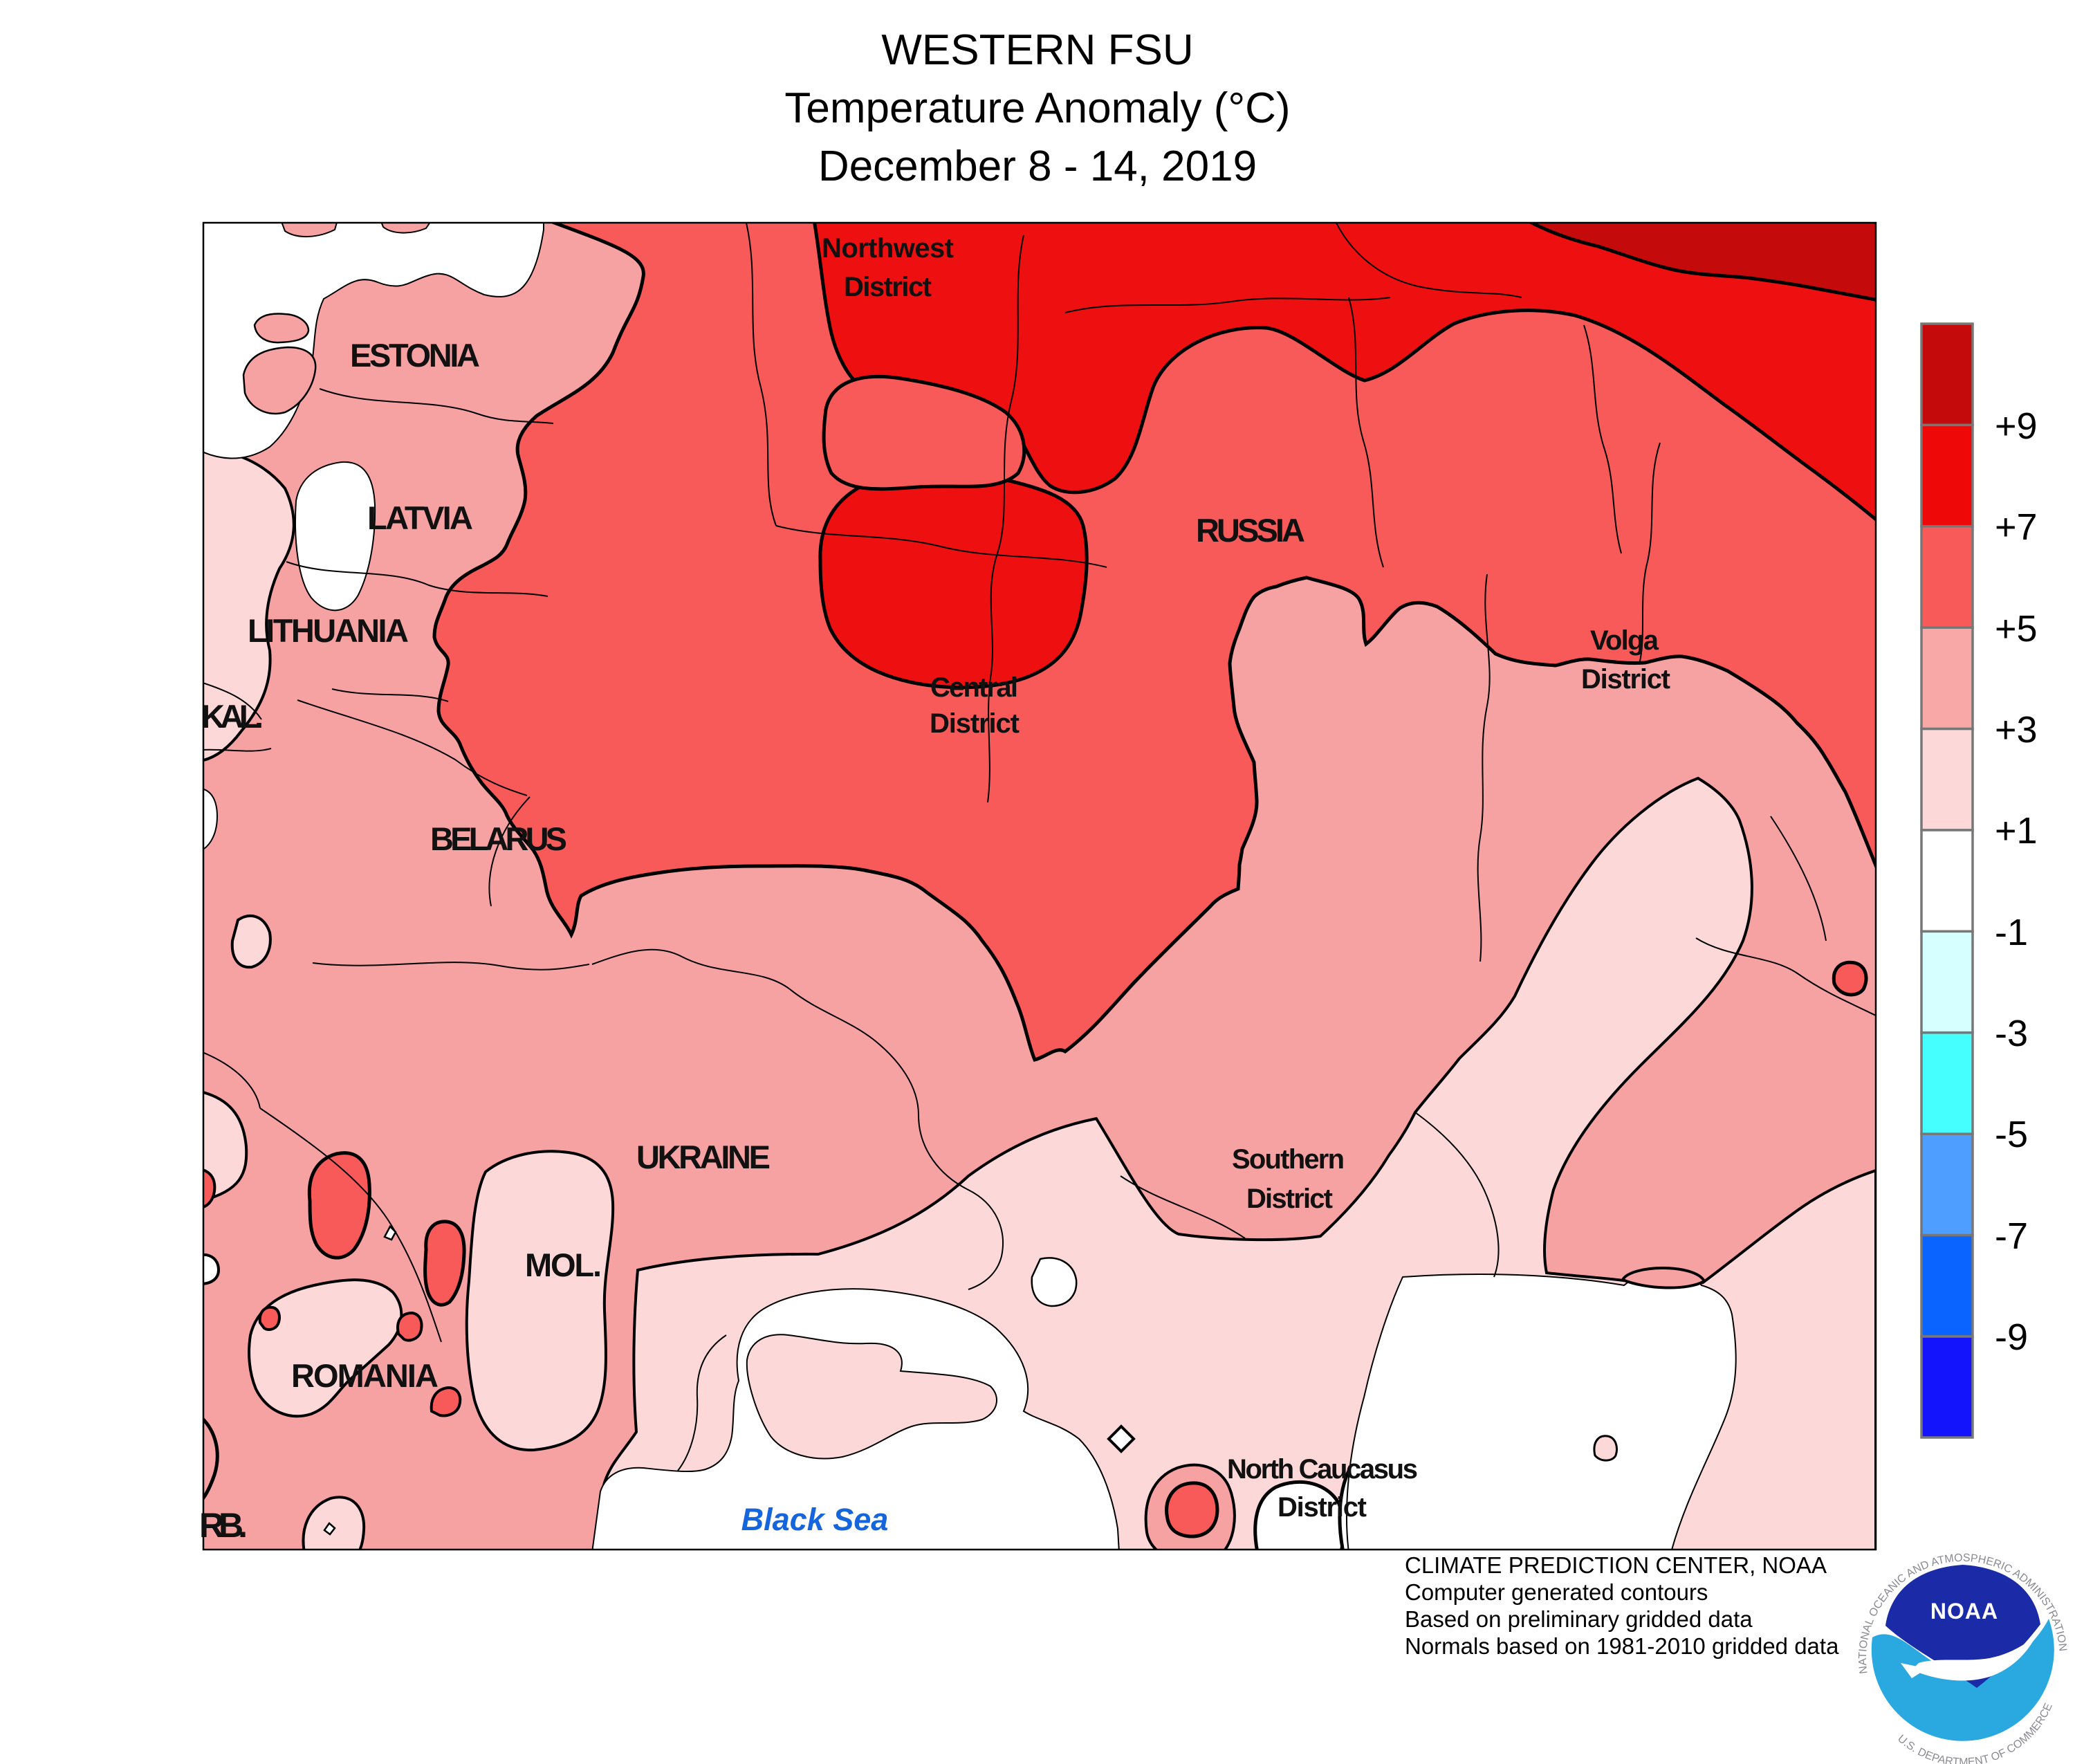 This screenshot has width=2075, height=1764. I want to click on svg-text: Computer generated contours, so click(1556, 1592).